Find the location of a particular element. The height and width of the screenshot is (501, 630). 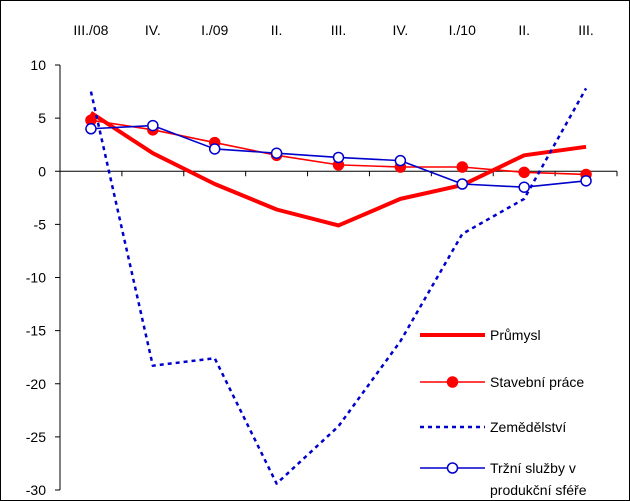

legend-label-3: produkční sféře is located at coordinates (538, 490).